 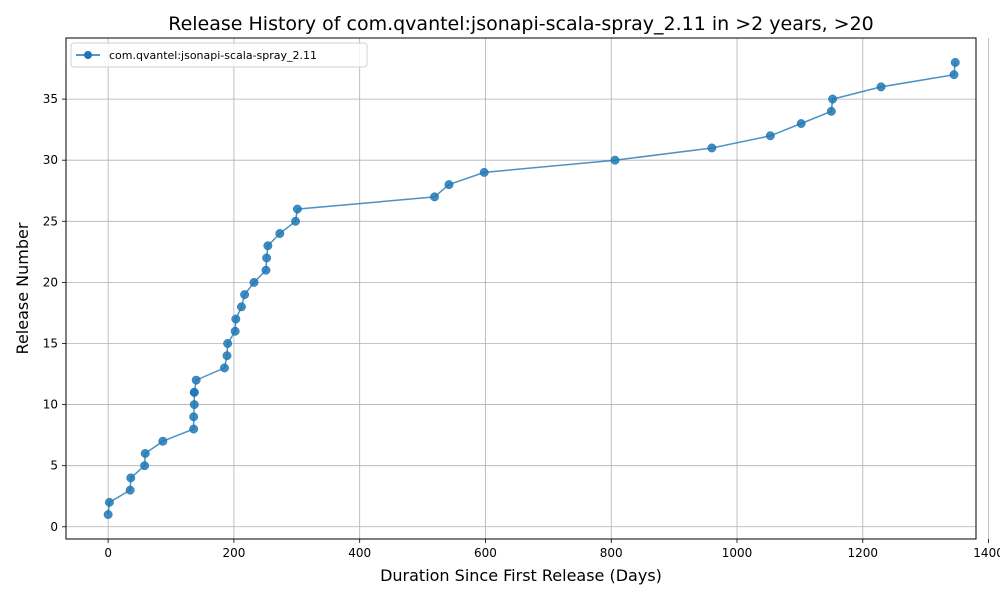 What do you see at coordinates (50, 221) in the screenshot?
I see `y-tick-label: 25` at bounding box center [50, 221].